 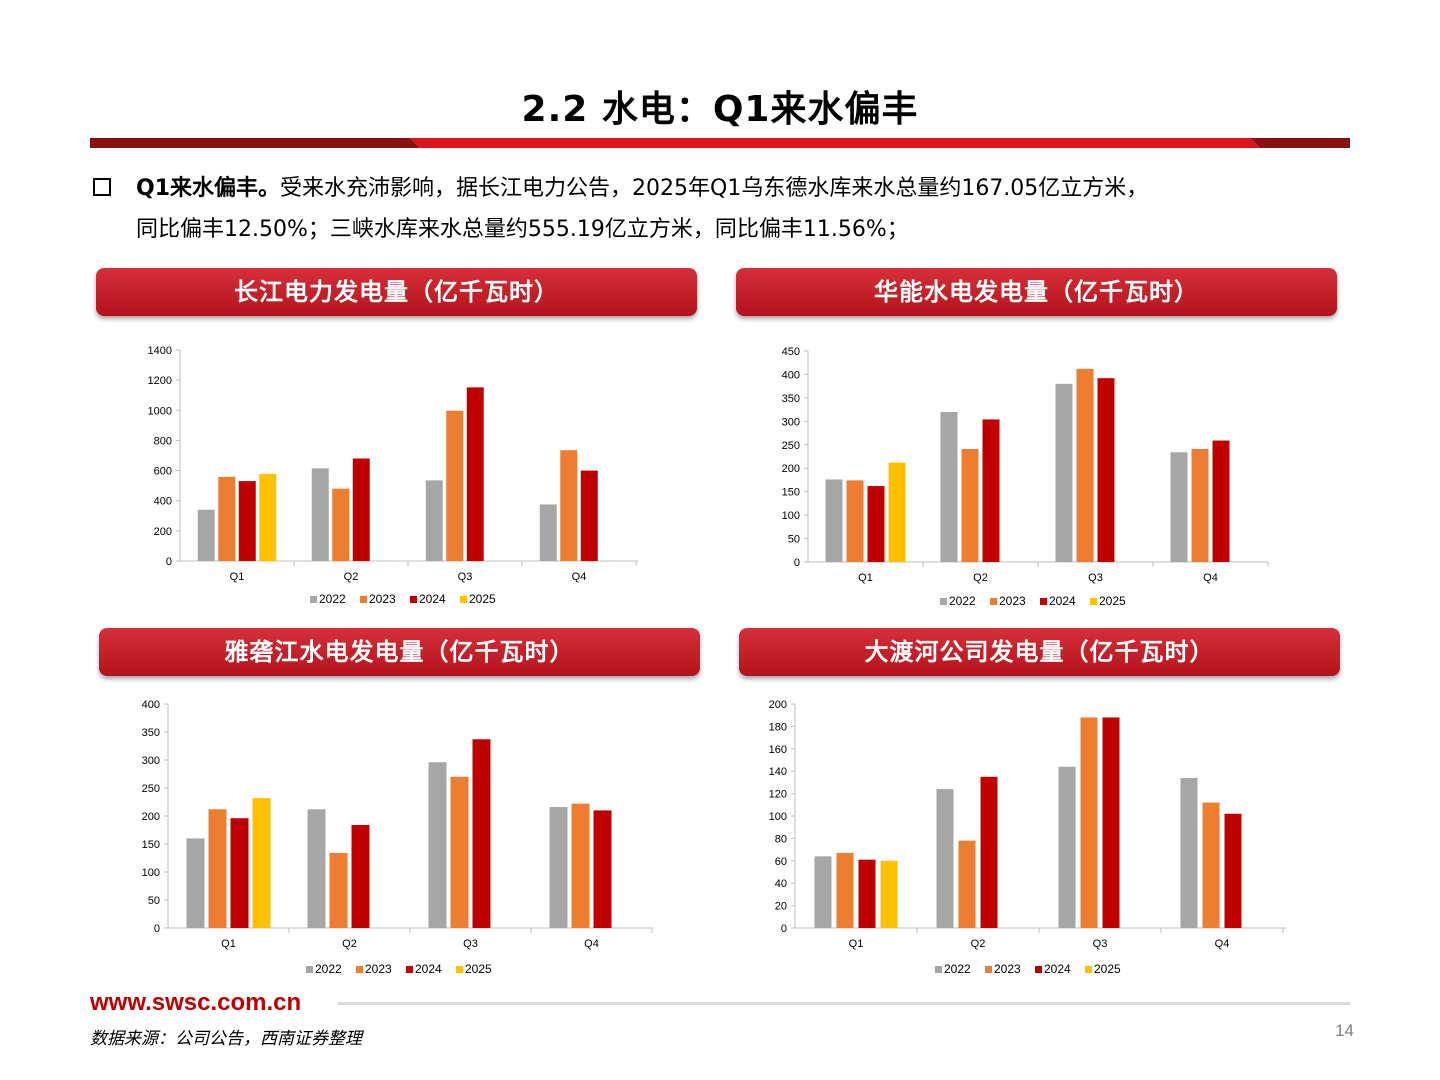 What do you see at coordinates (163, 532) in the screenshot?
I see `y-tick-label: 200` at bounding box center [163, 532].